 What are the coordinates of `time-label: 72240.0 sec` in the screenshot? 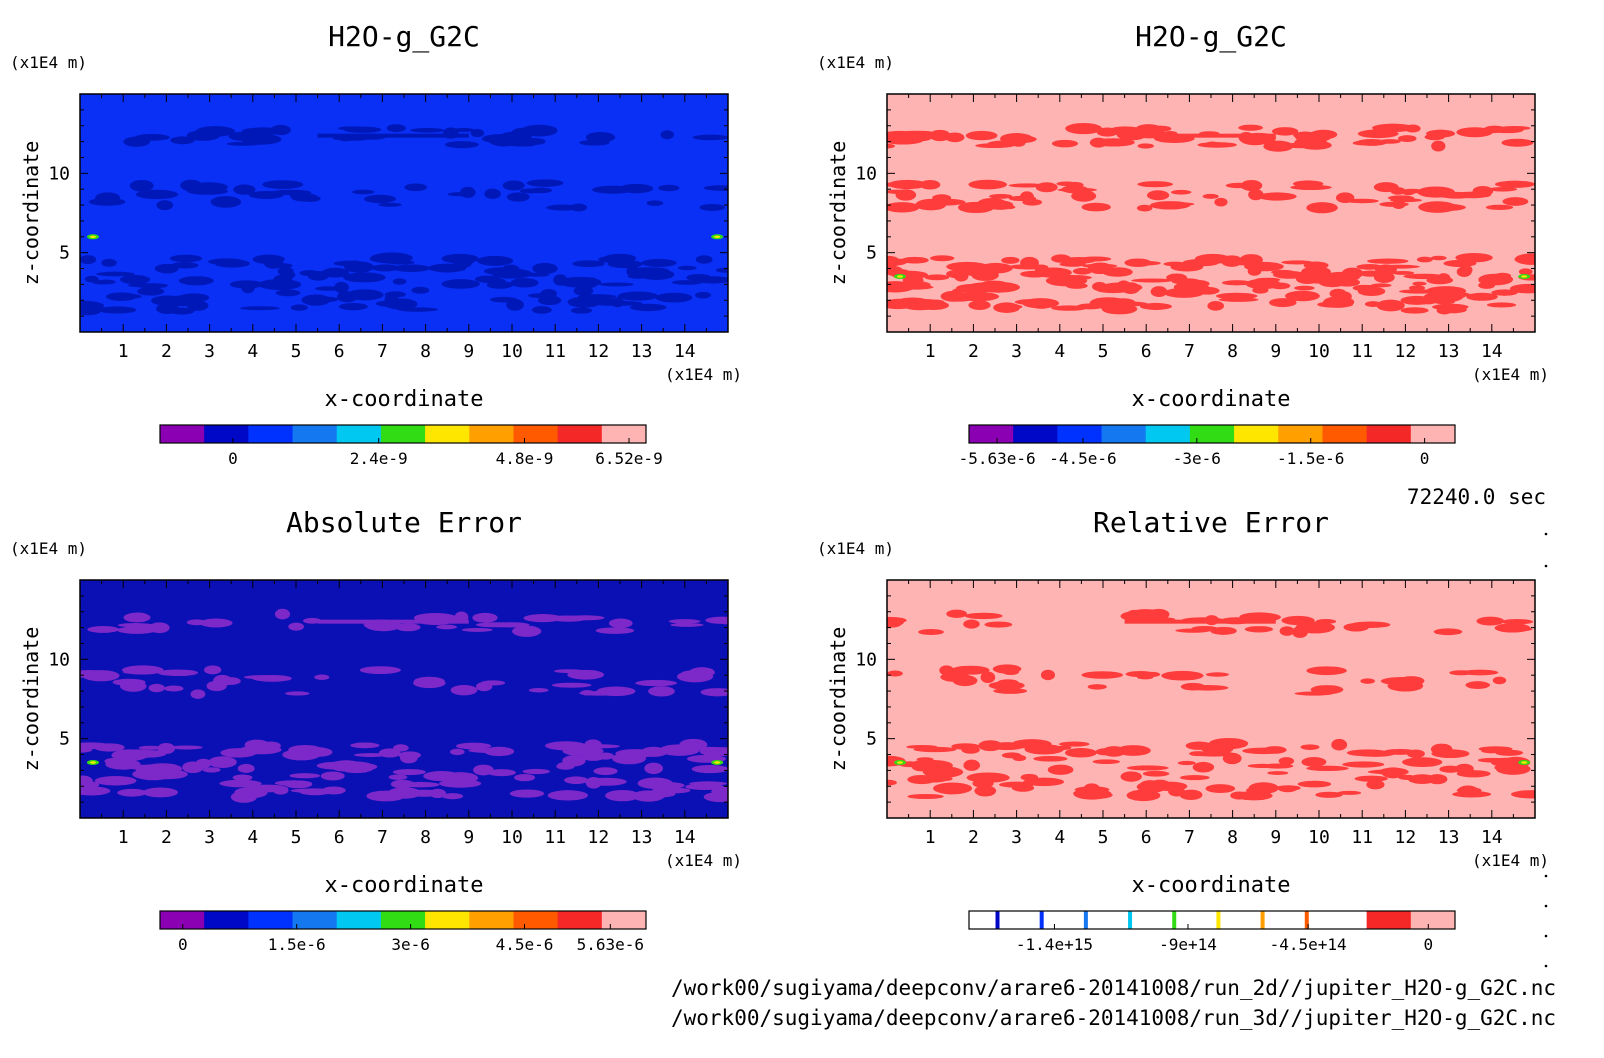 It's located at (1476, 497).